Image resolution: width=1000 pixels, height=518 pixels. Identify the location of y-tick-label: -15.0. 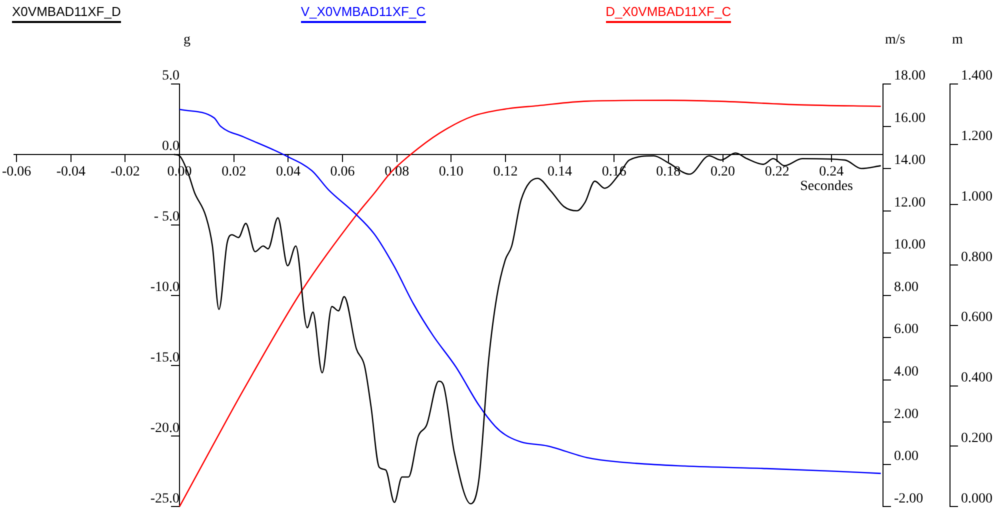
(165, 358).